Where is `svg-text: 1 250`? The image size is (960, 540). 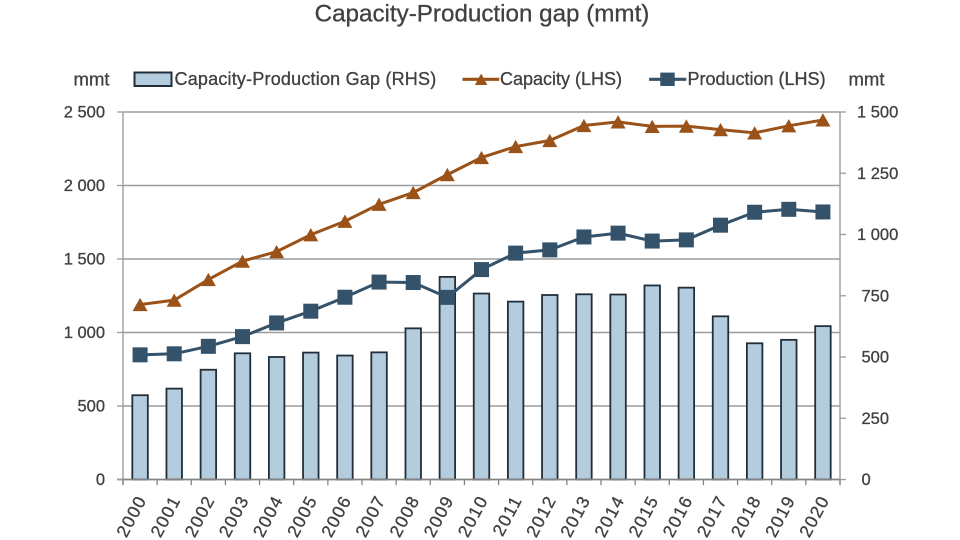
svg-text: 1 250 is located at coordinates (877, 174).